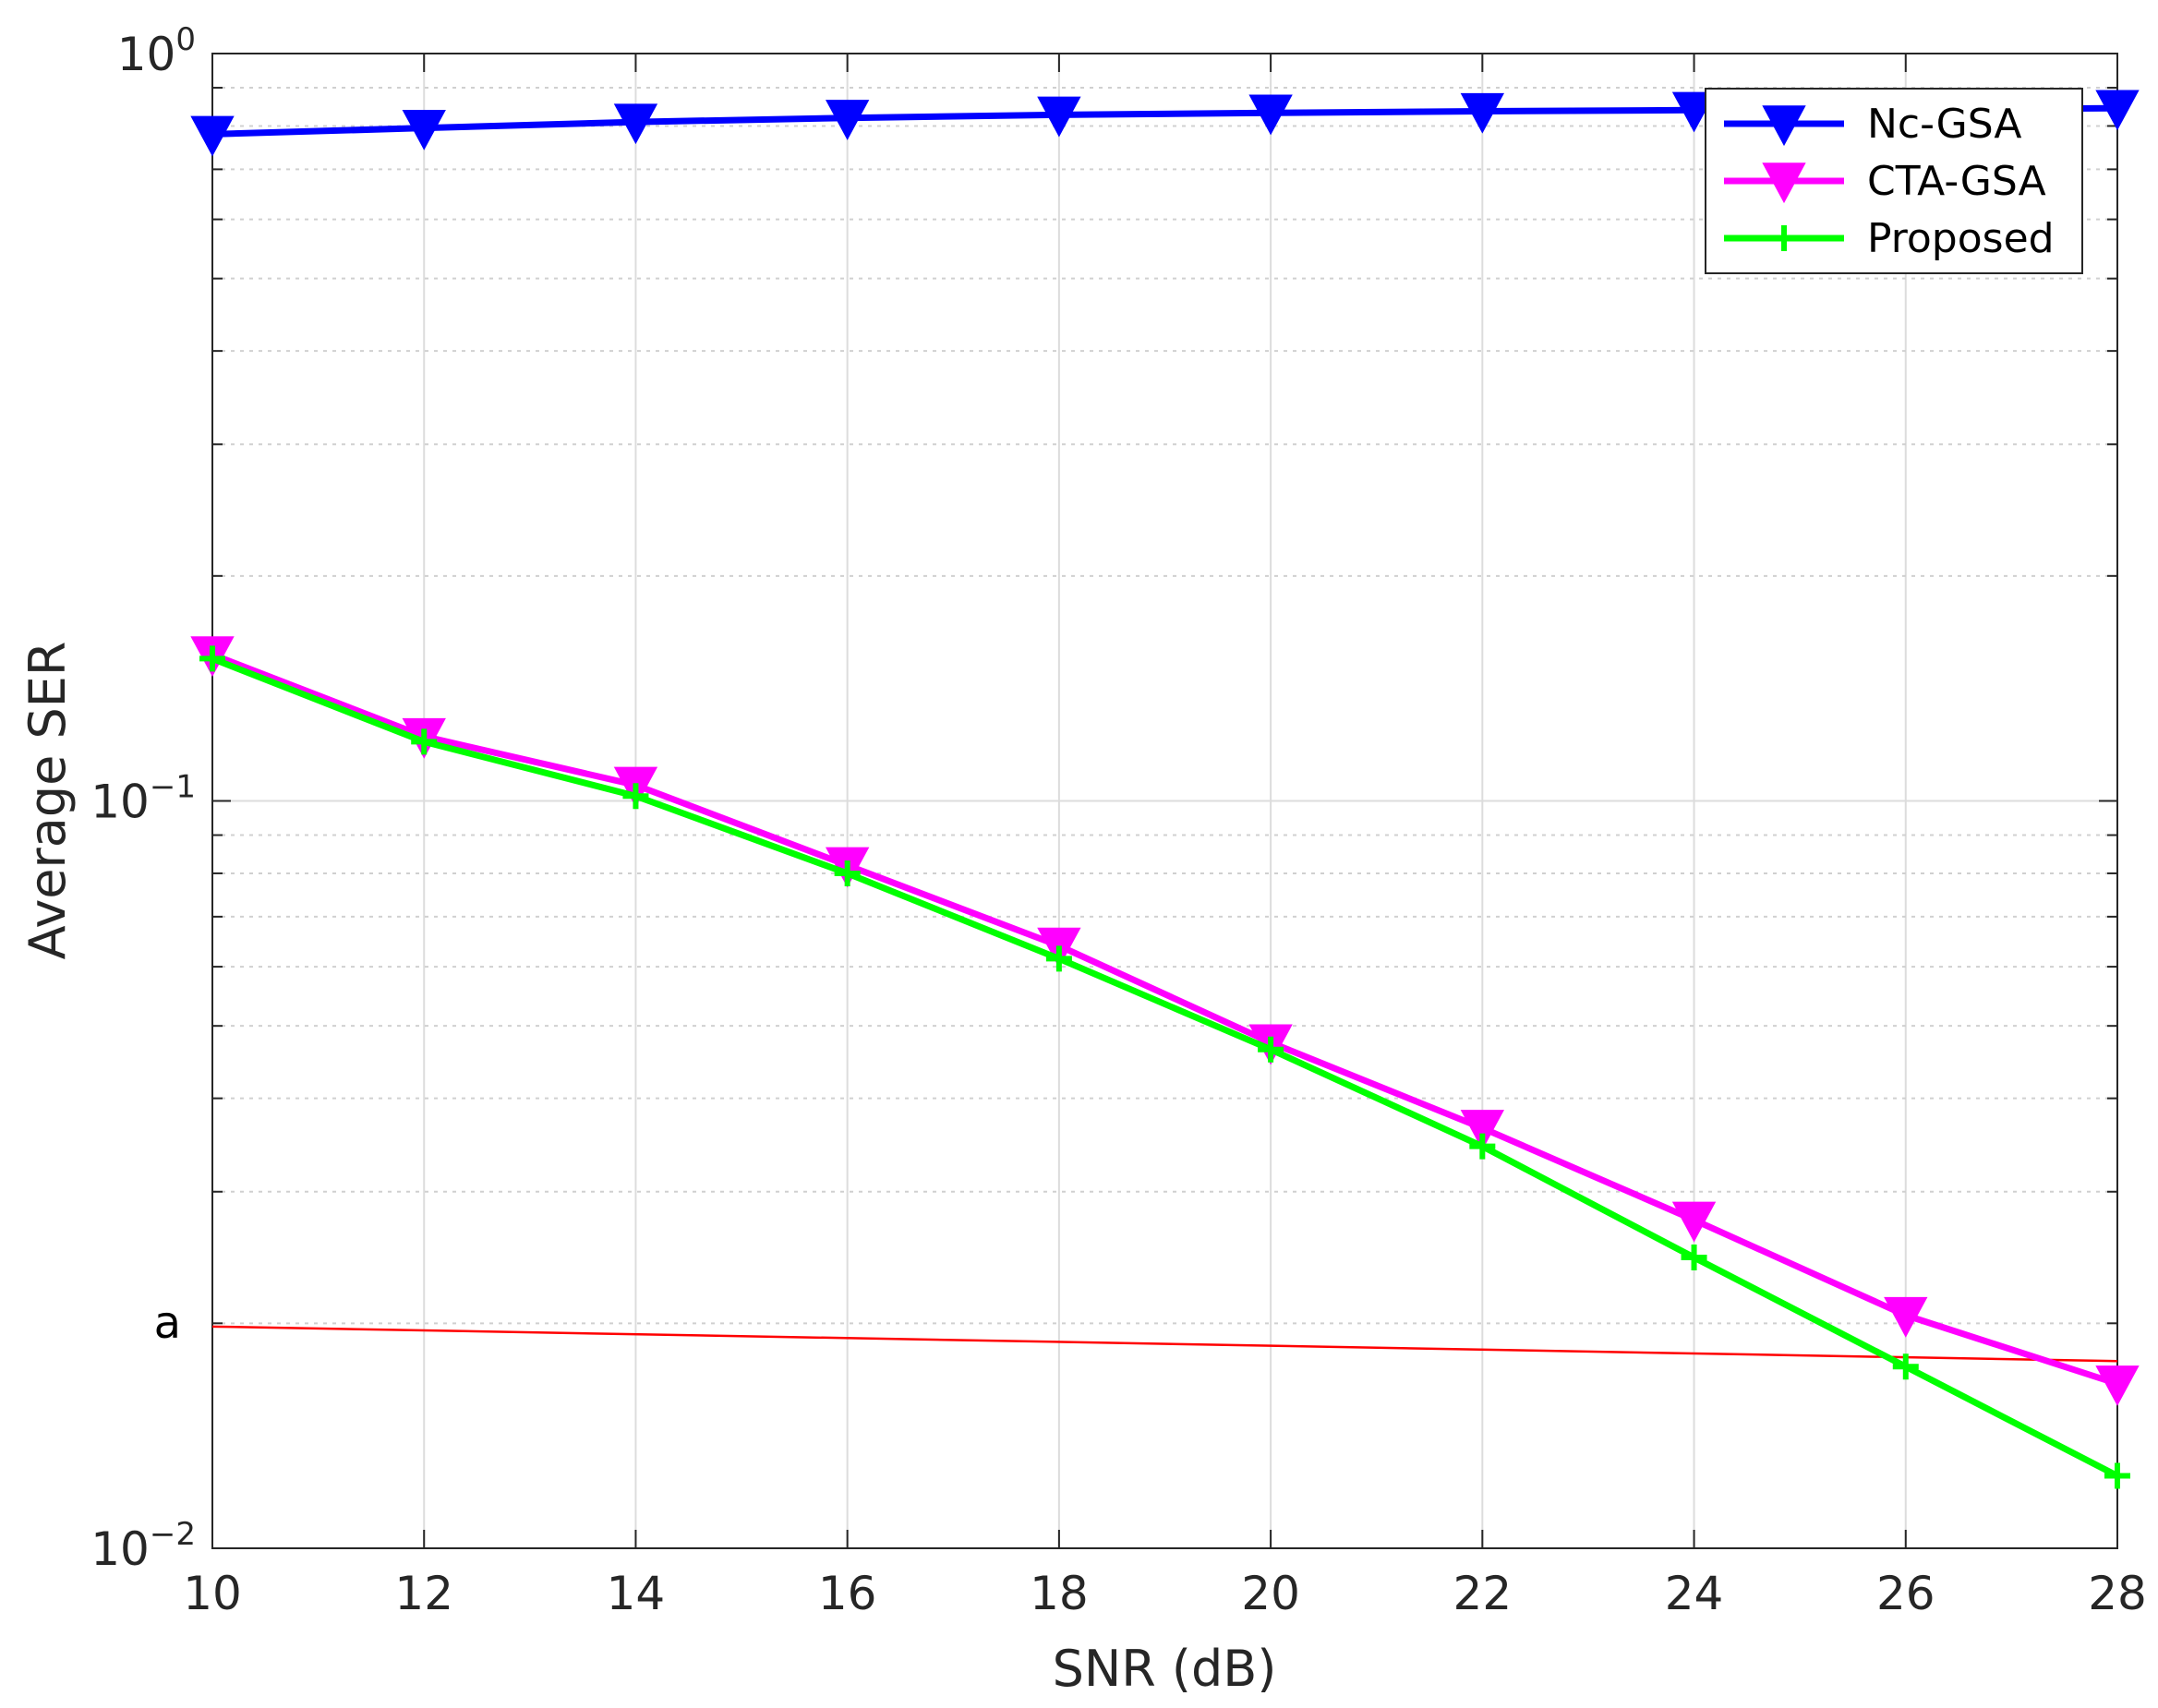 The width and height of the screenshot is (2158, 1708). I want to click on x-tick-label: 10, so click(212, 1593).